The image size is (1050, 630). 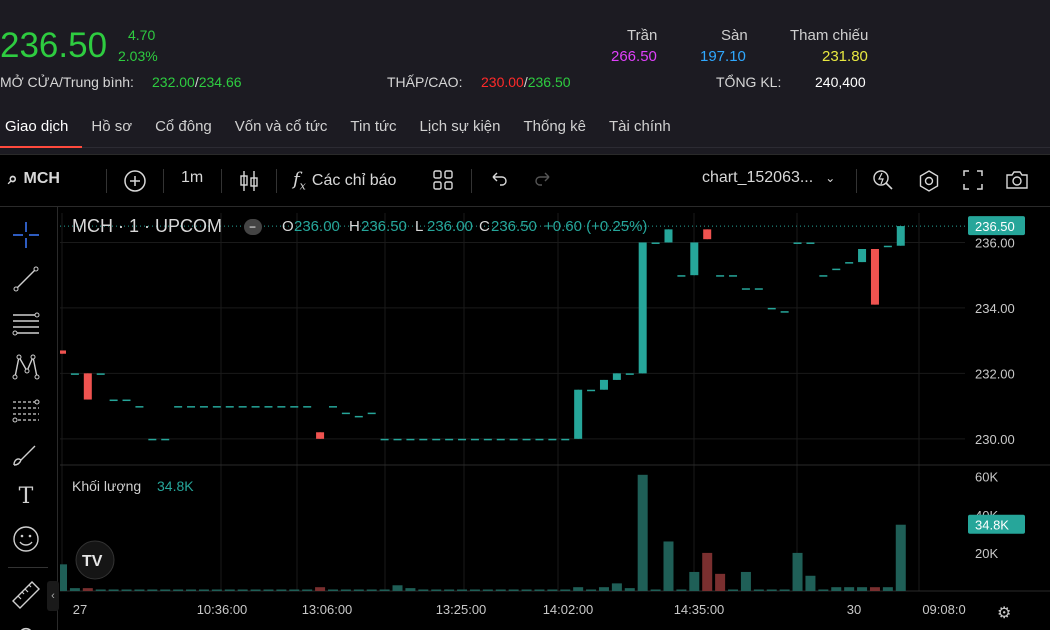 I want to click on ceiling-label: Trần, so click(x=642, y=35).